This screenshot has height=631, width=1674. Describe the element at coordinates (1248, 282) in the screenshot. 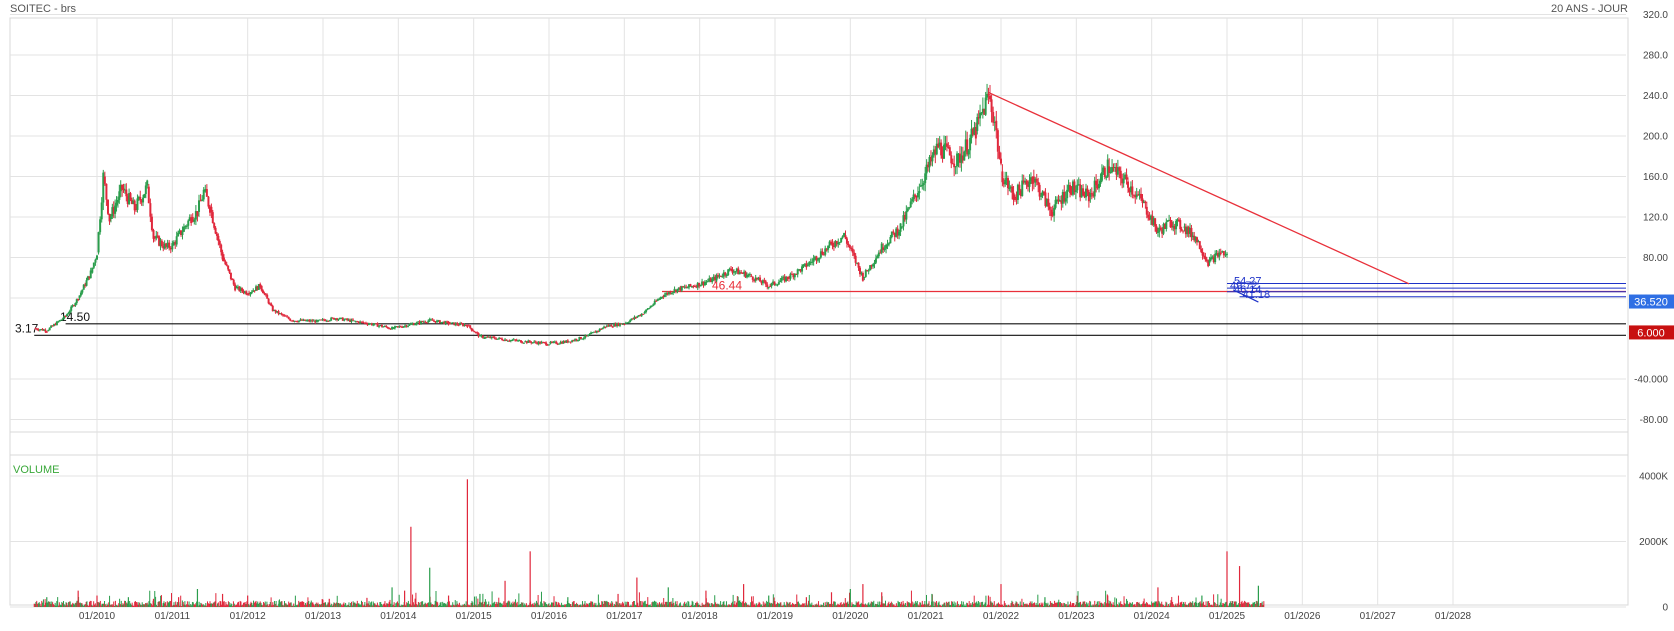

I see `level-label: 54.27` at that location.